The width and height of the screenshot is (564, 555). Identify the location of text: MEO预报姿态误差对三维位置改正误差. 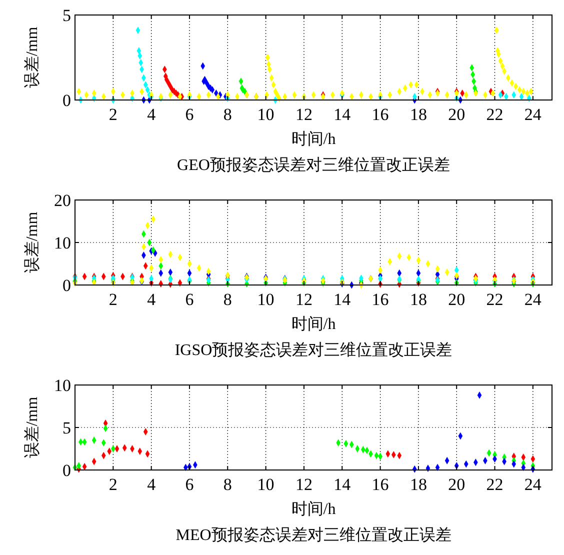
(314, 535).